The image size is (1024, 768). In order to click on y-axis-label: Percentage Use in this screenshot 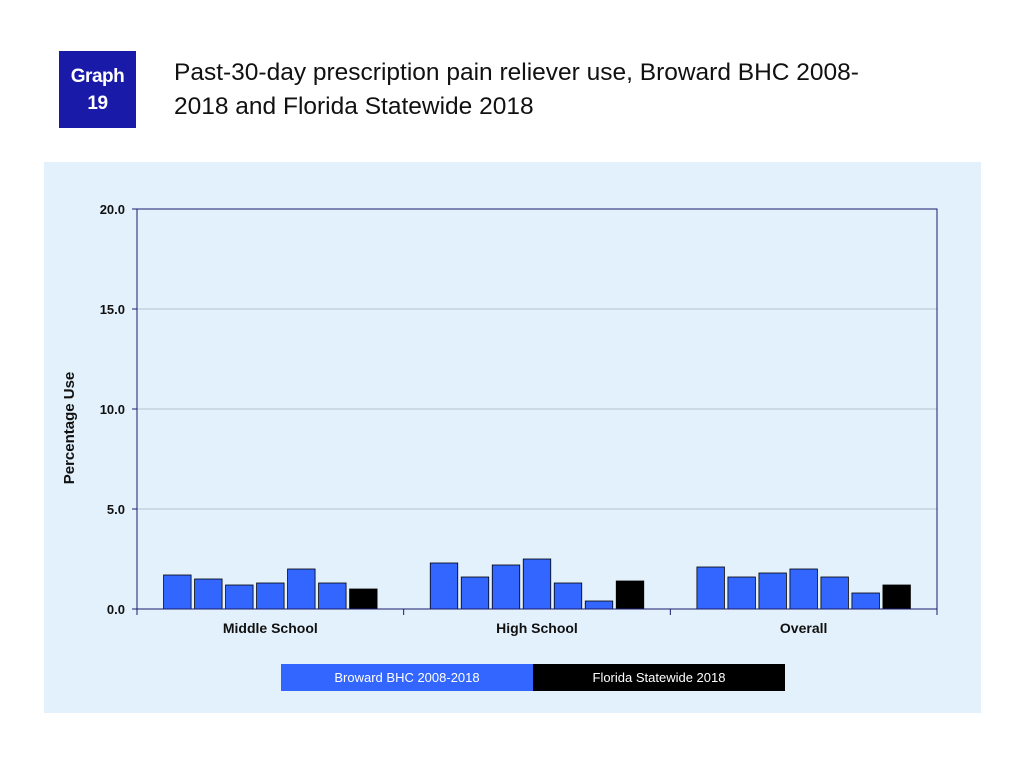, I will do `click(69, 428)`.